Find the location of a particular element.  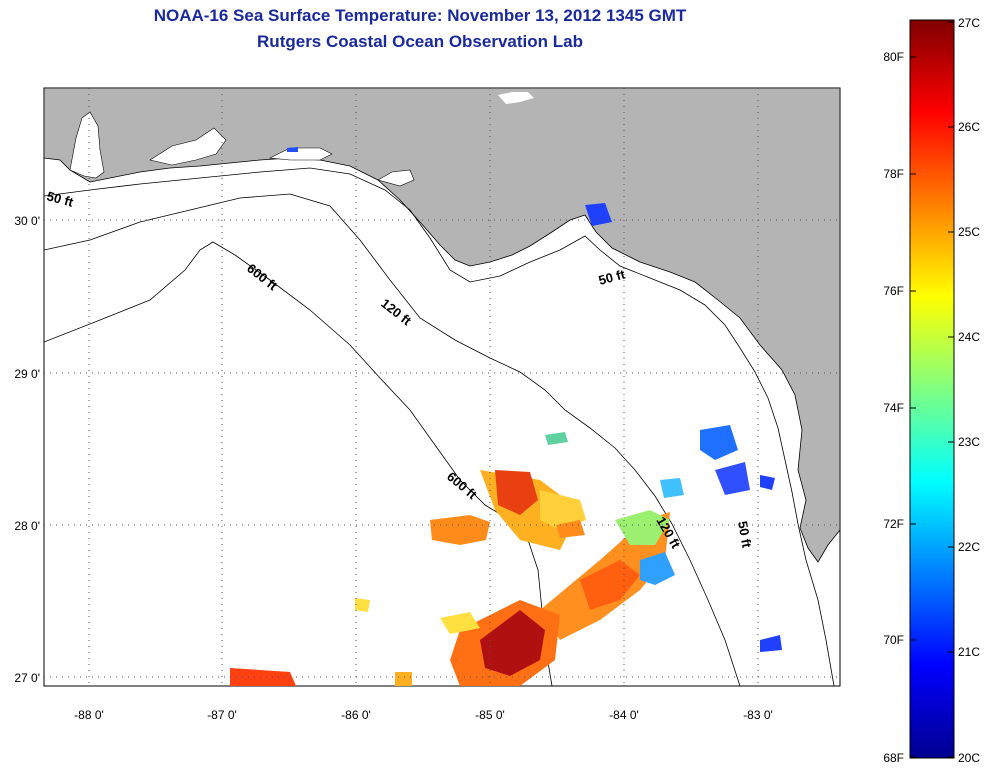

celsius-label: 26C is located at coordinates (969, 127).